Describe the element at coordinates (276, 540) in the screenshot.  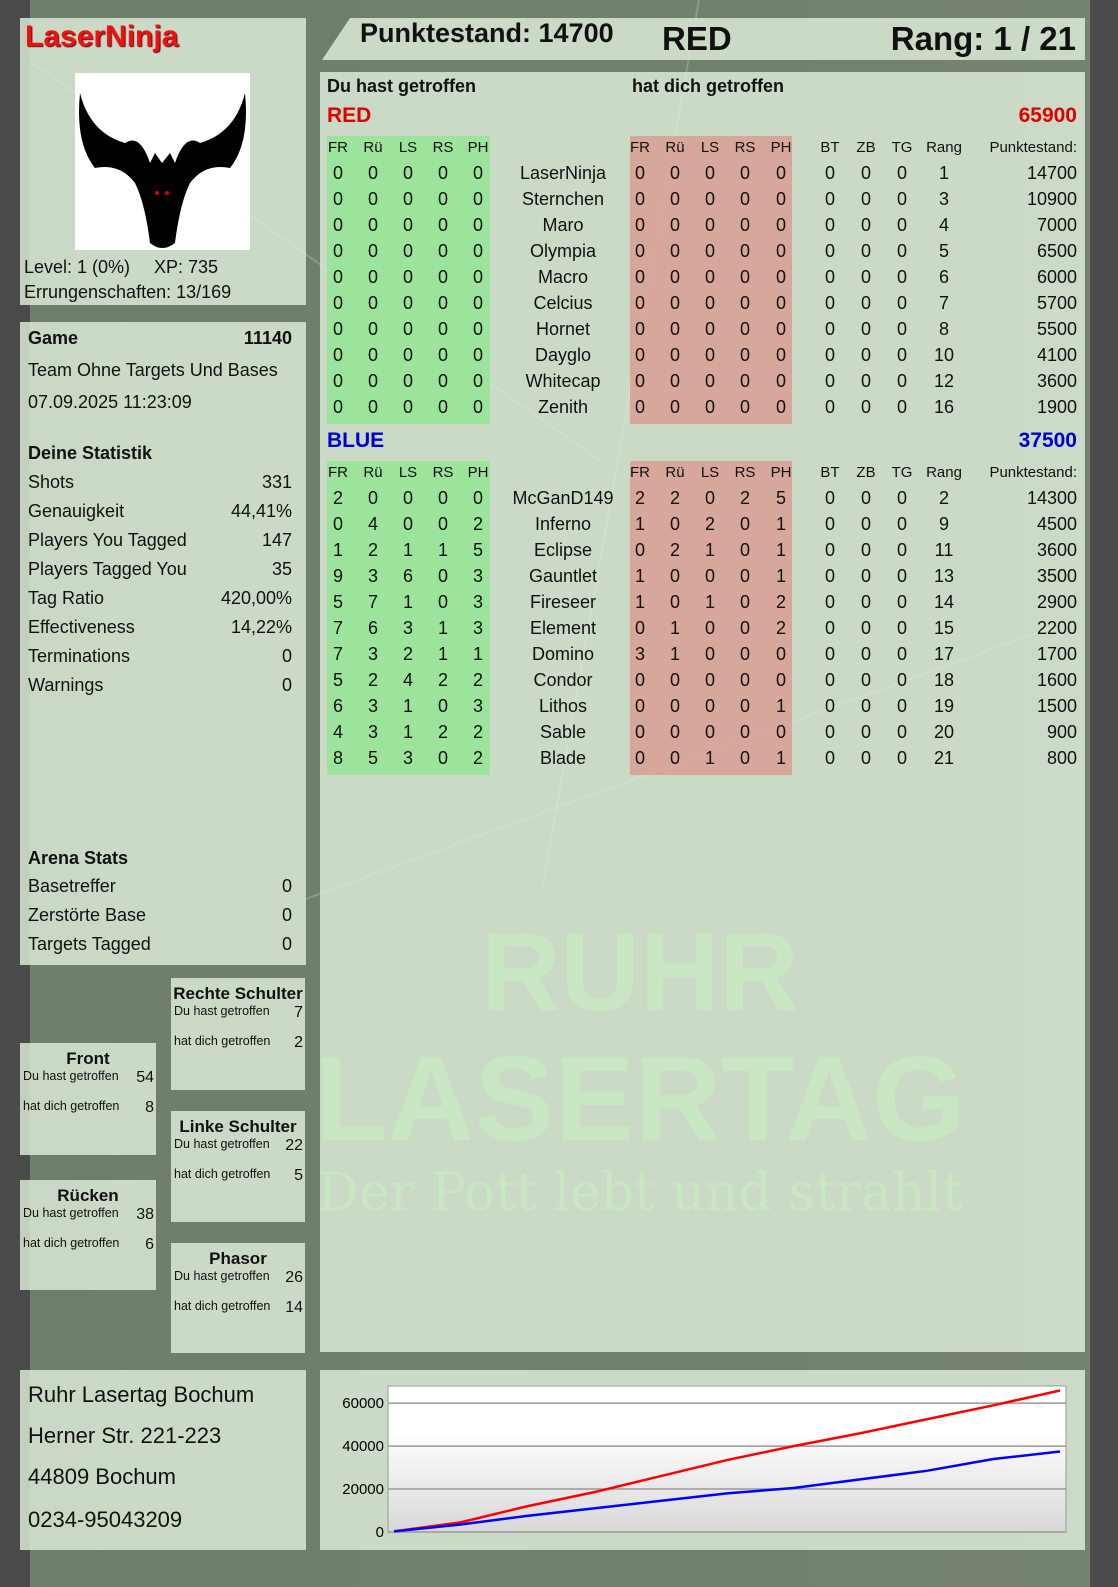
I see `stat-value: 147` at that location.